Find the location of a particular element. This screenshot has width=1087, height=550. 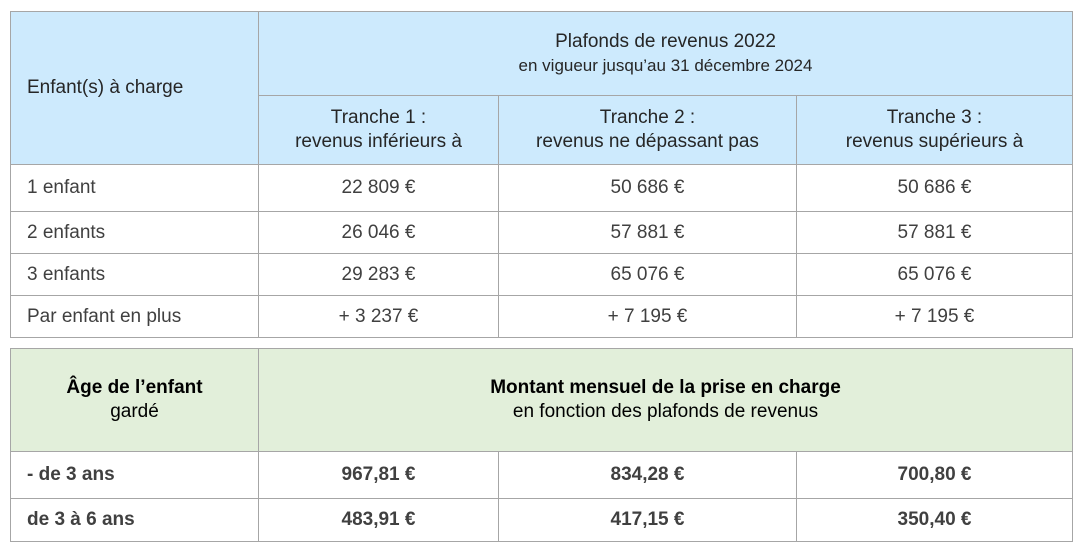

row-label: Par enfant en plus is located at coordinates (134, 316).